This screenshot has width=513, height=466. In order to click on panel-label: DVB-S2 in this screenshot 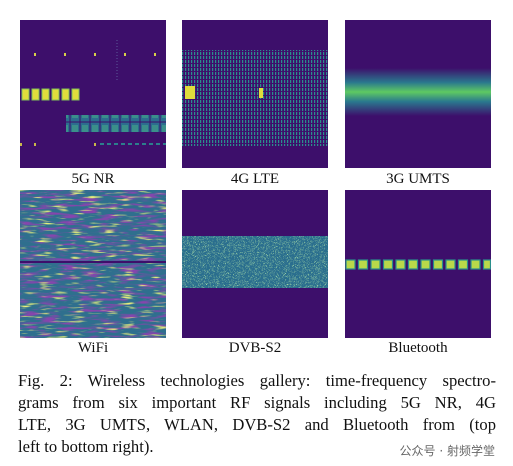, I will do `click(255, 348)`.